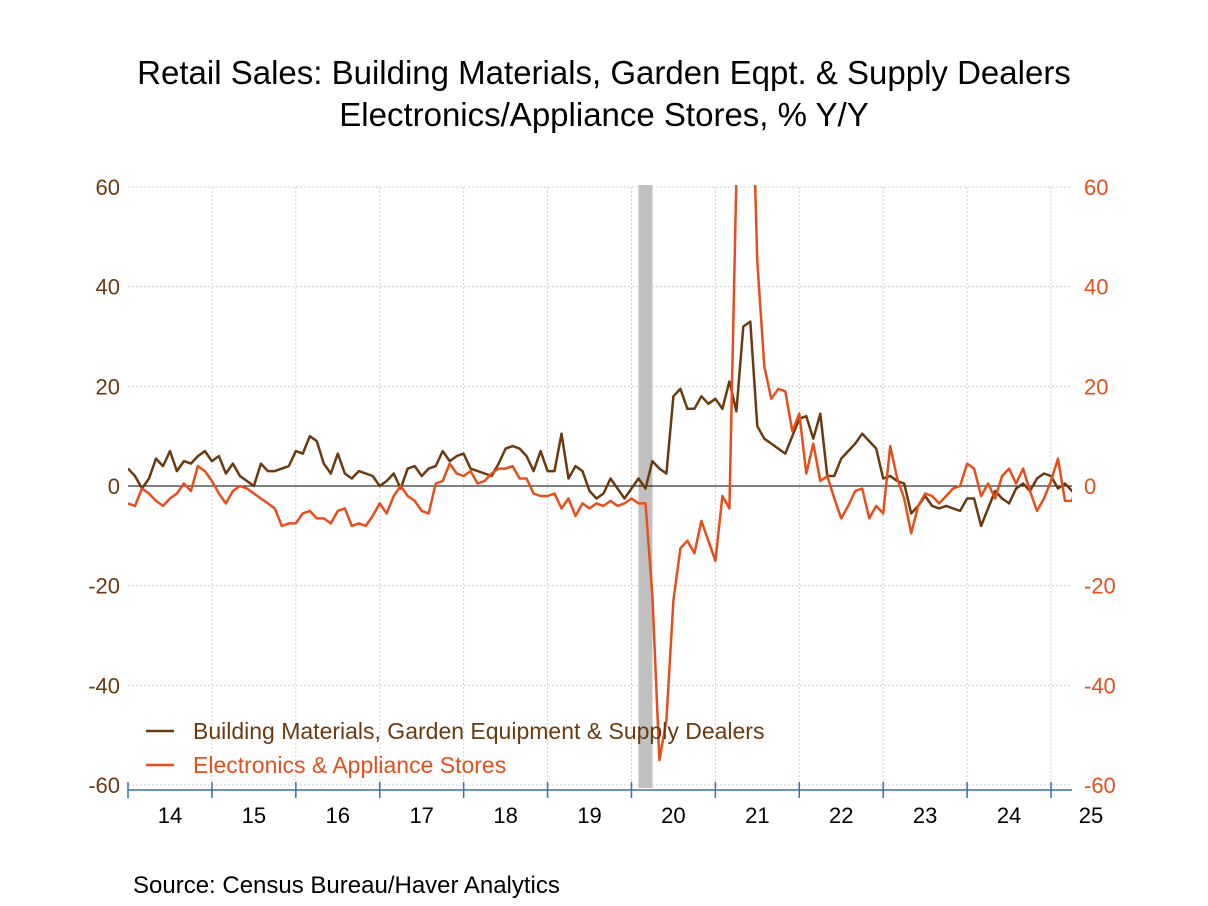 The image size is (1208, 906). Describe the element at coordinates (673, 815) in the screenshot. I see `x-tick-label: 20` at that location.